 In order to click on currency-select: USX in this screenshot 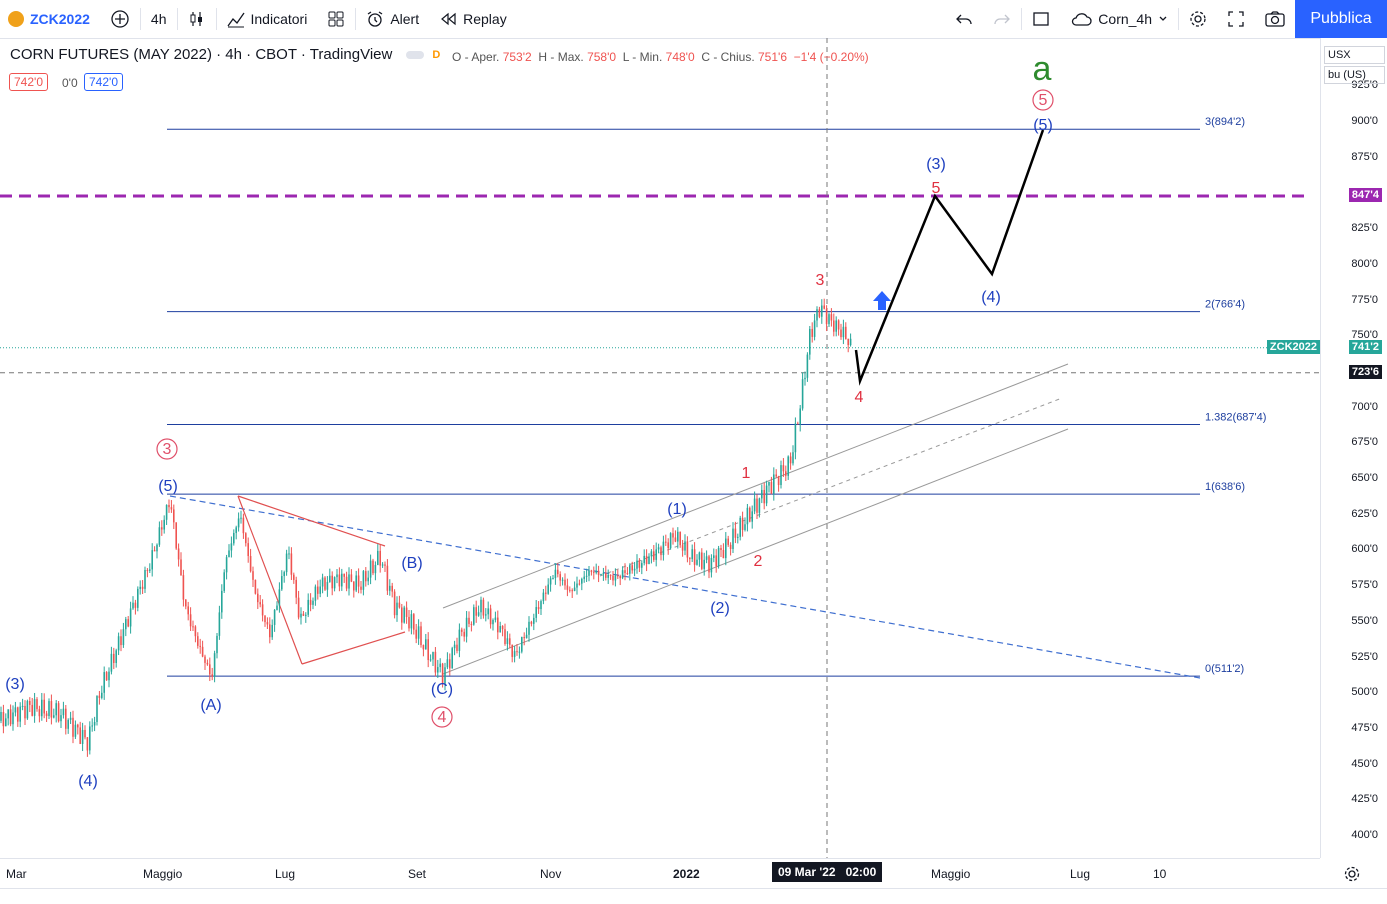, I will do `click(1354, 55)`.